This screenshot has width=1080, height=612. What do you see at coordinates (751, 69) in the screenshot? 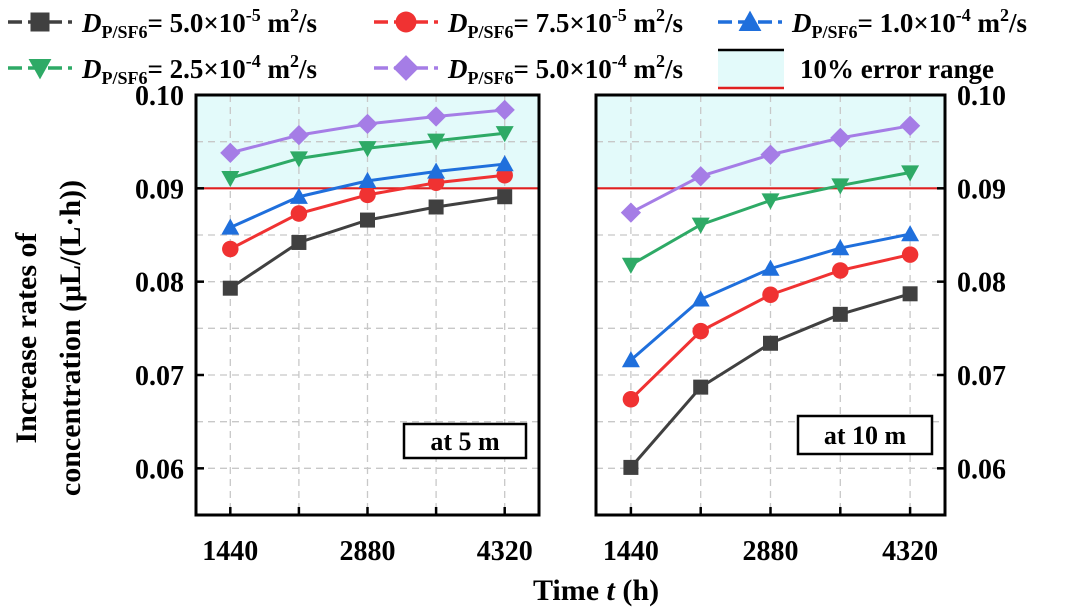
I see `legend-band-swatch` at bounding box center [751, 69].